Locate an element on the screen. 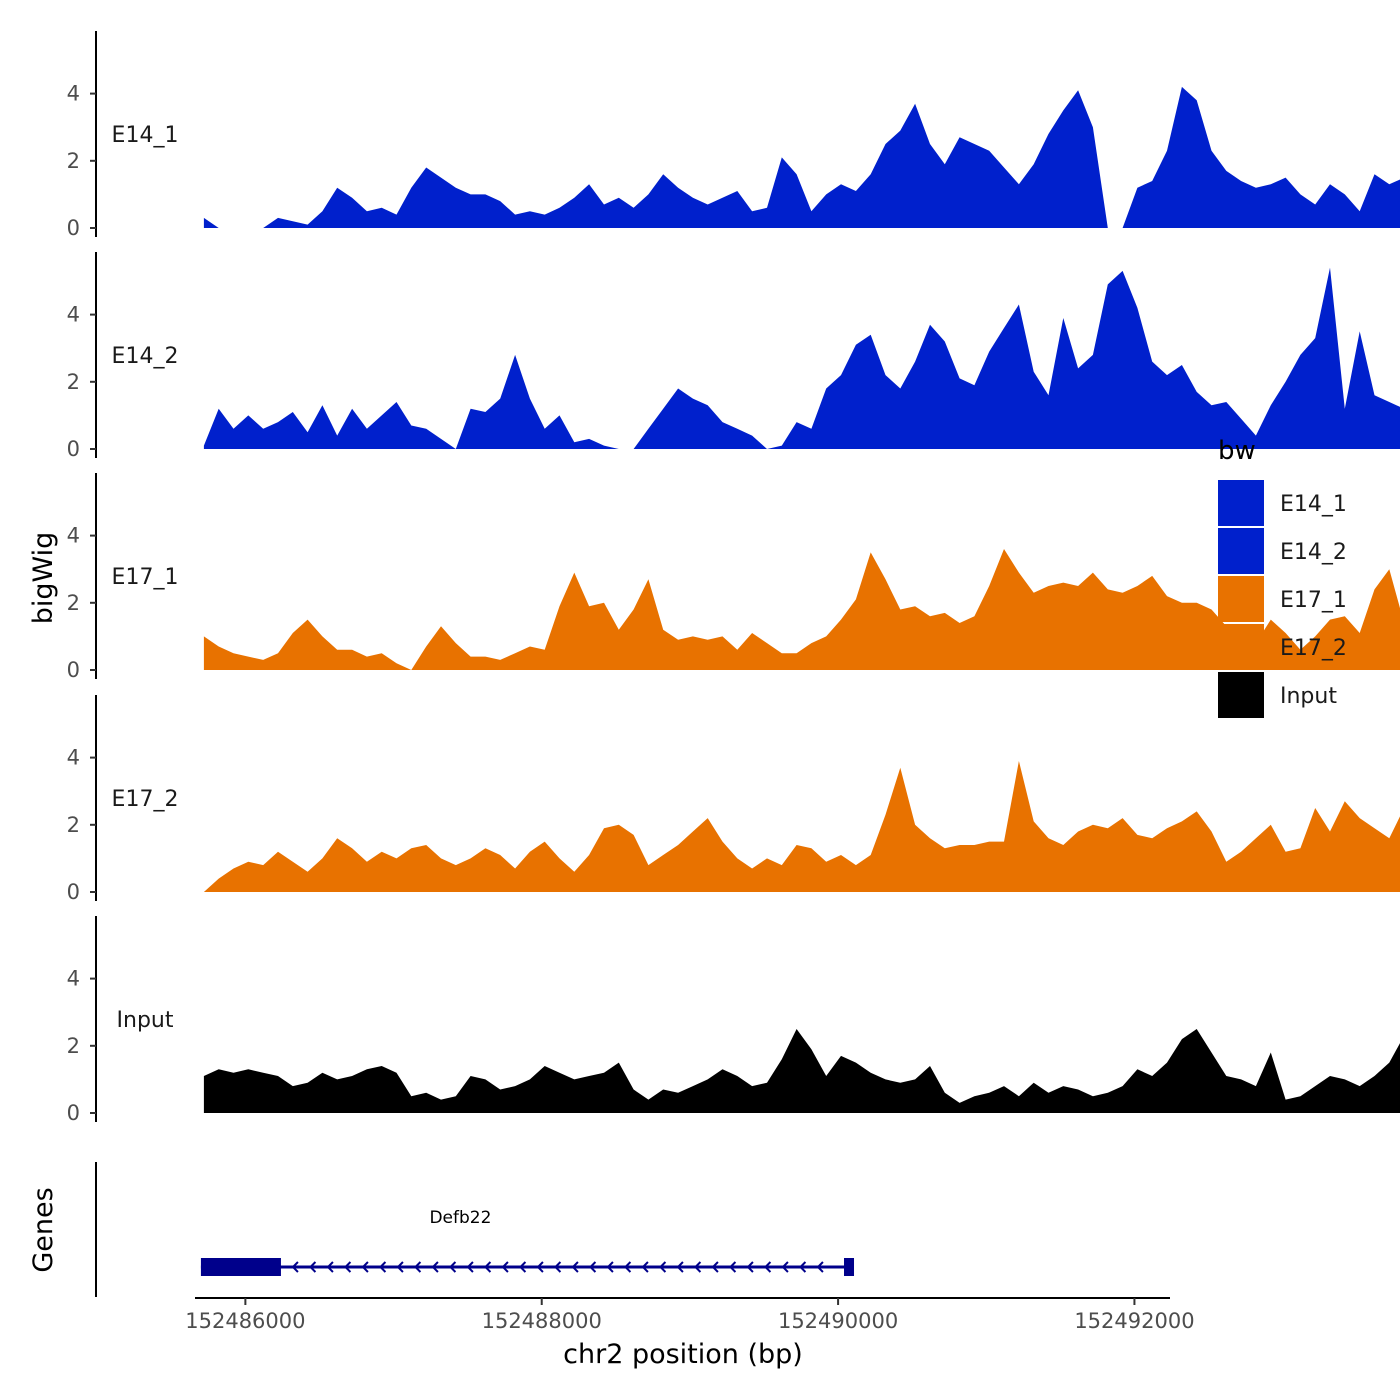 The height and width of the screenshot is (1400, 1400). legend-item: E14_1 is located at coordinates (1282, 503).